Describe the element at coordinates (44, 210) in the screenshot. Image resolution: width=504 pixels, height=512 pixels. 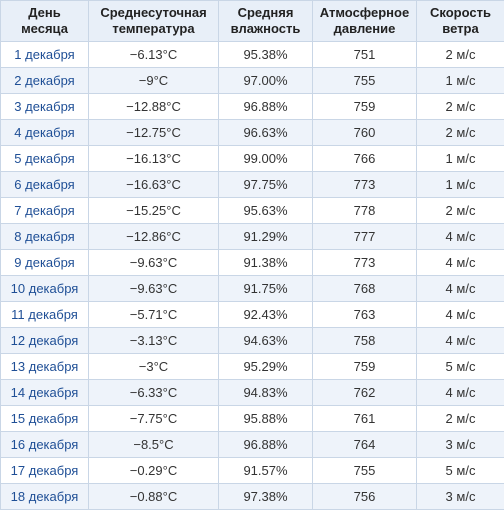
I see `day-link: 7 декабря` at that location.